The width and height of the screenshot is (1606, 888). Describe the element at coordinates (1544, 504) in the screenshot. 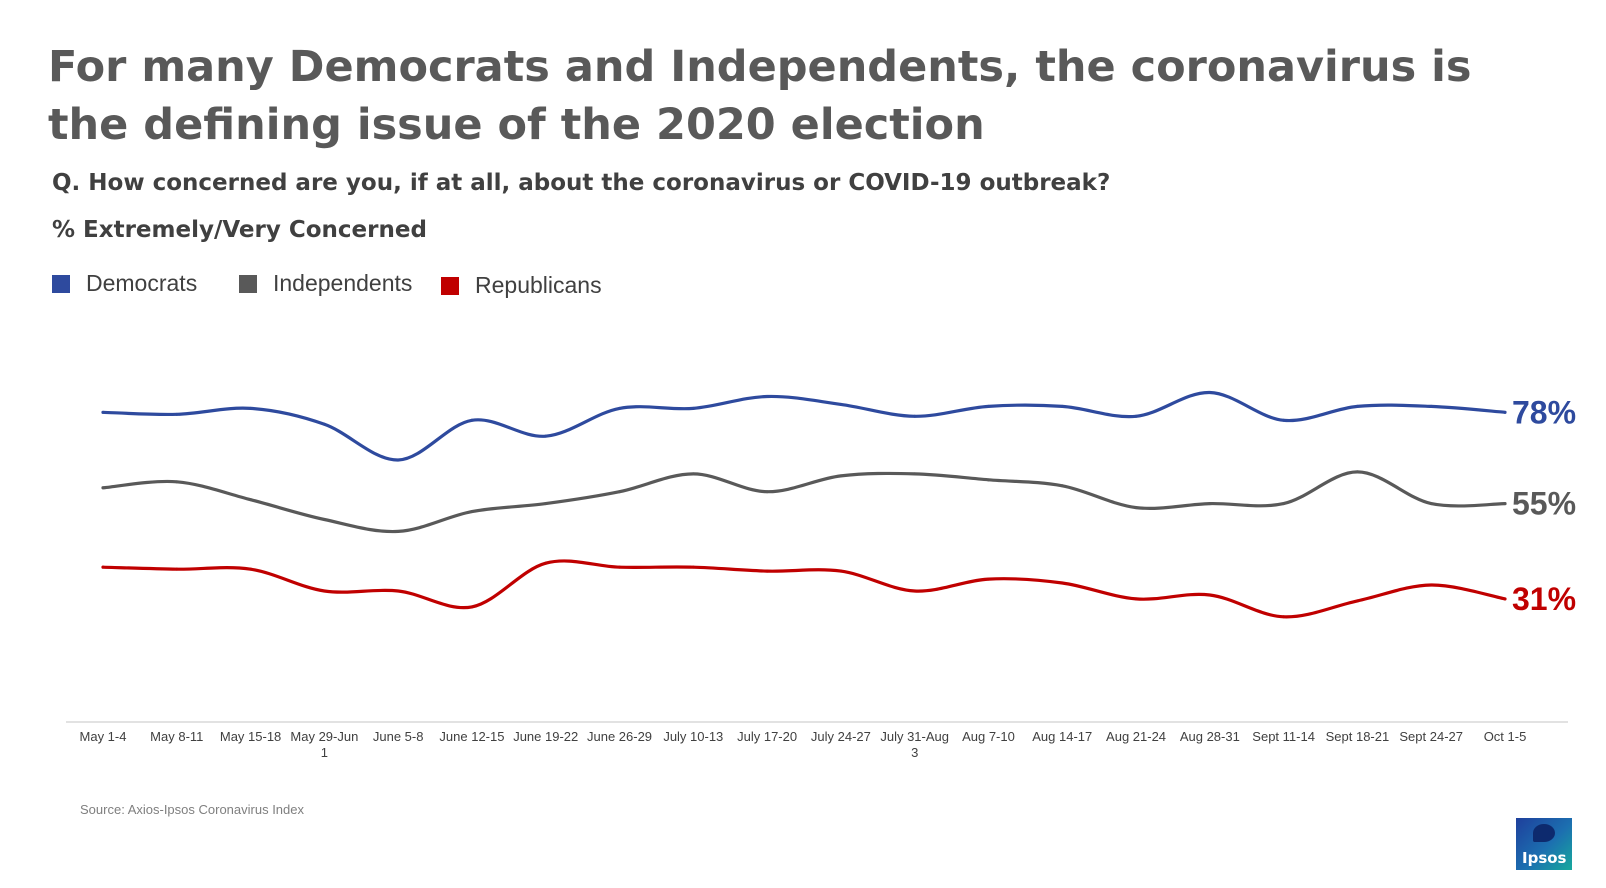

I see `end-label-independents: 55%` at that location.